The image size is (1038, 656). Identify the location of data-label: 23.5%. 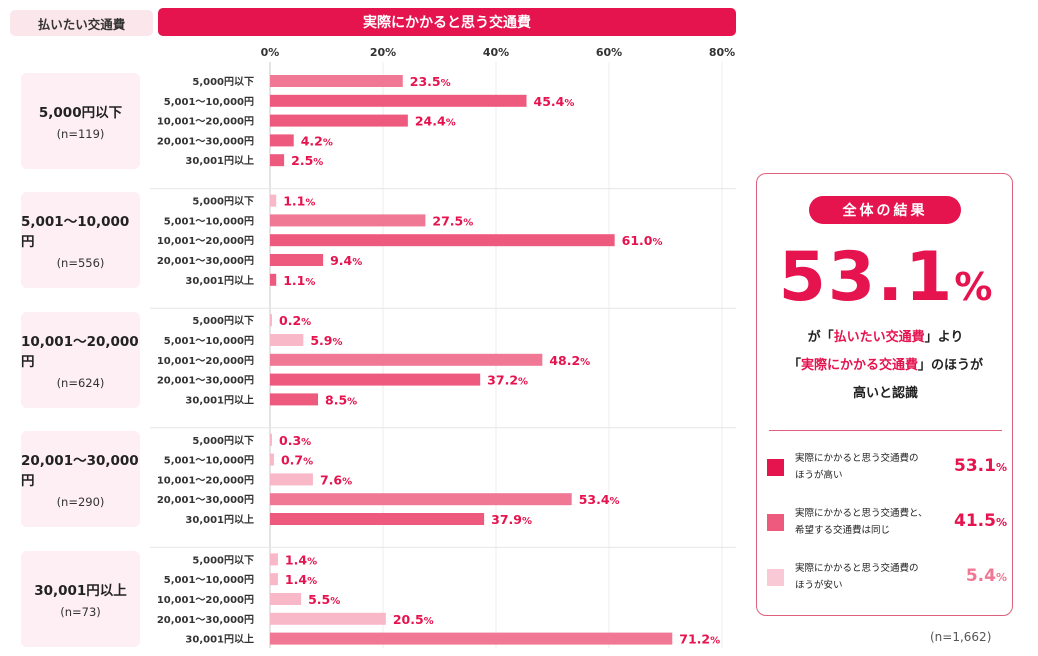
(430, 81).